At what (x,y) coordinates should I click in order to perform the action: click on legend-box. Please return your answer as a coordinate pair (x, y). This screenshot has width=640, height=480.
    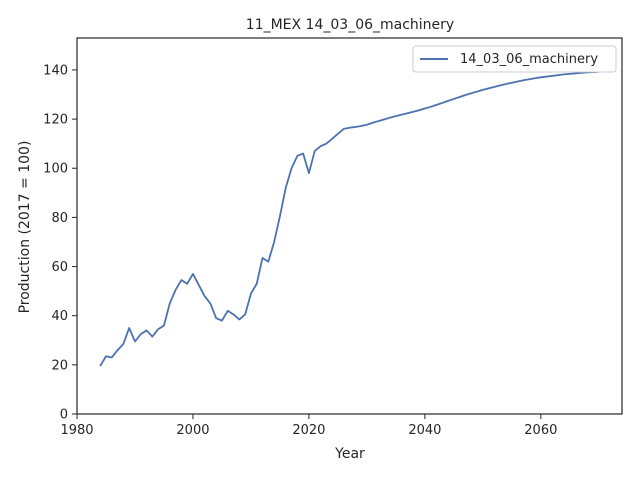
    Looking at the image, I should click on (514, 59).